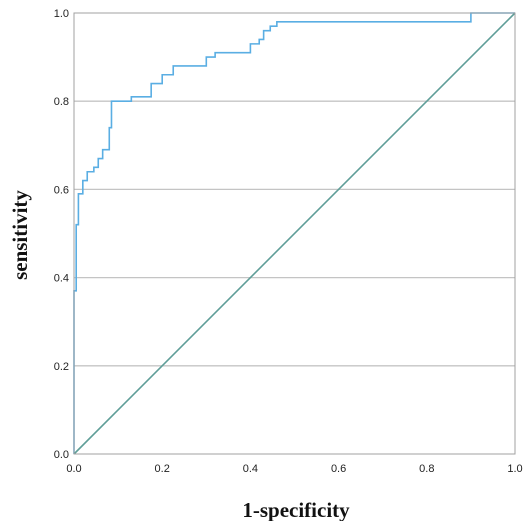 This screenshot has height=521, width=524. Describe the element at coordinates (162, 469) in the screenshot. I see `x-tick-label: 0.2` at that location.